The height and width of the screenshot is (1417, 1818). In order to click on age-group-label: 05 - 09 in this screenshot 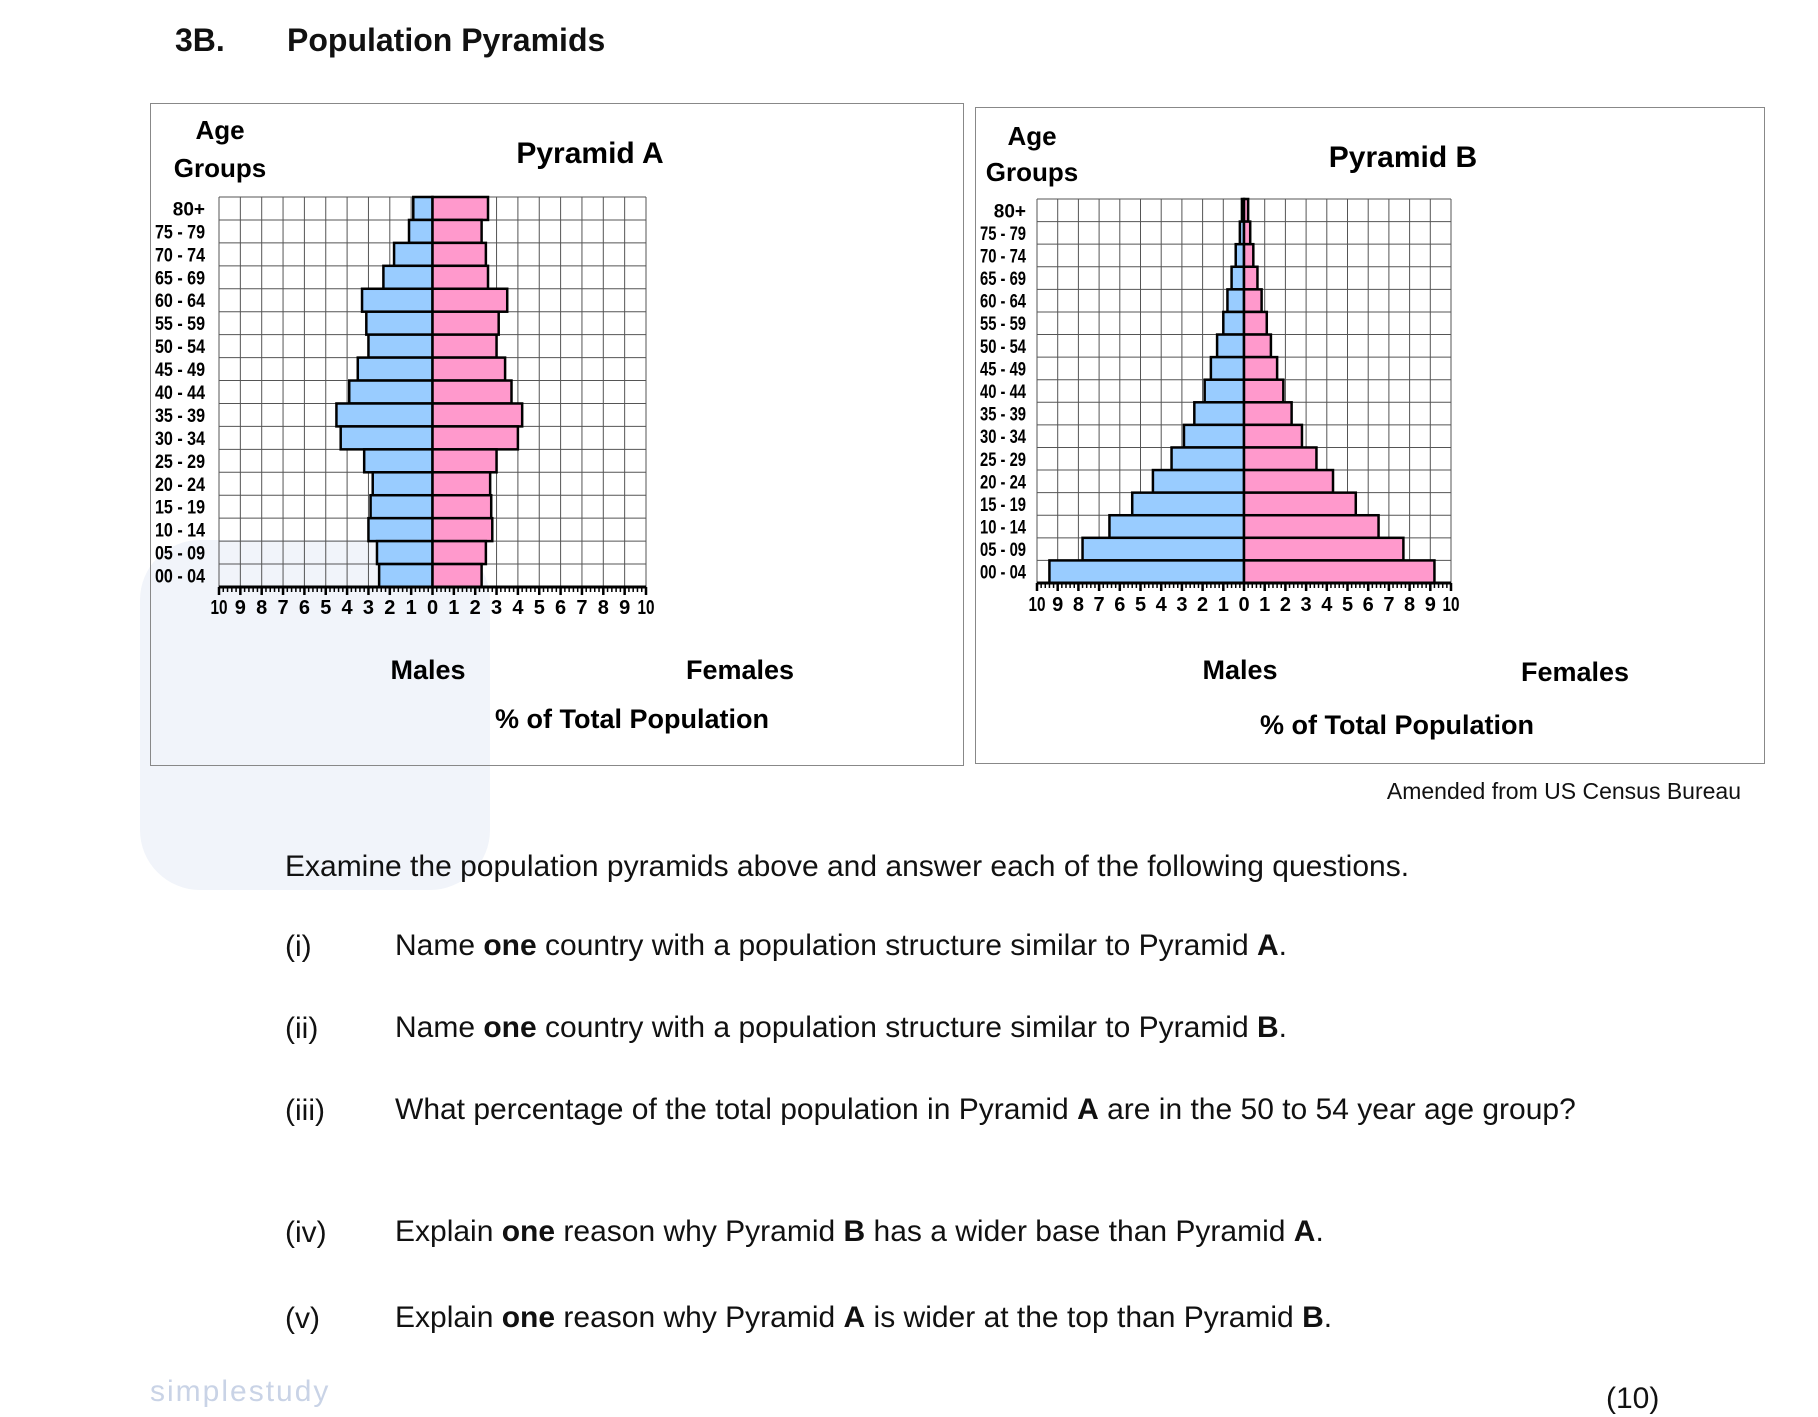, I will do `click(180, 554)`.